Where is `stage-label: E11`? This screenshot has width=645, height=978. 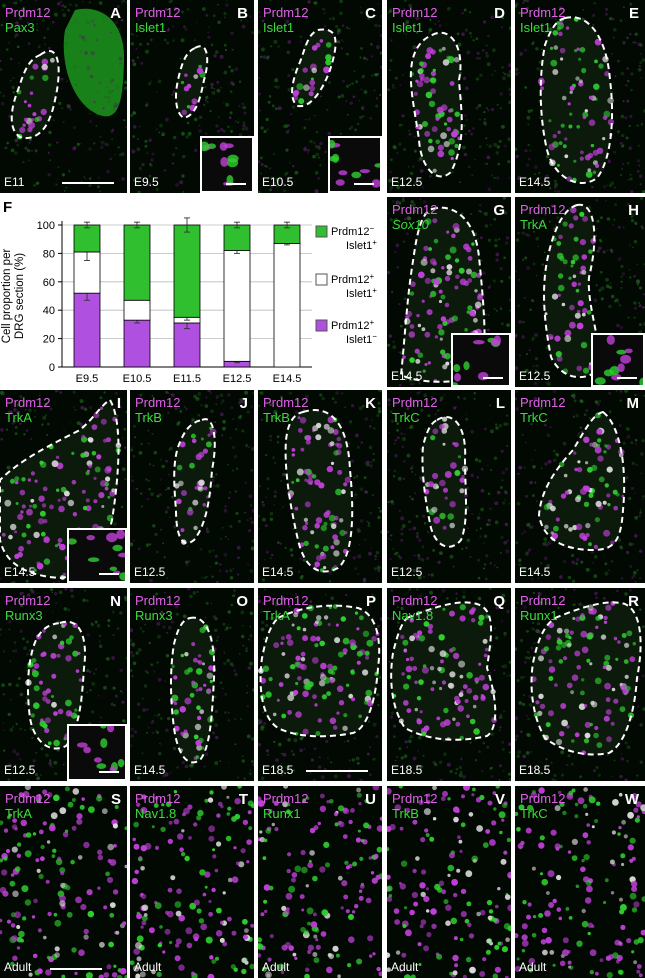
stage-label: E11 is located at coordinates (14, 182).